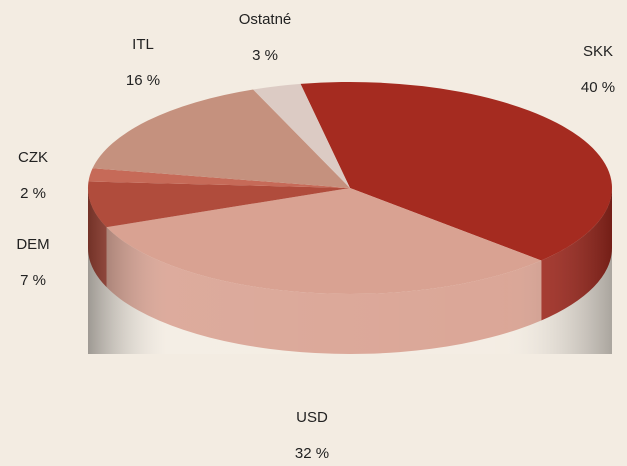 The image size is (627, 466). I want to click on slice-label: ITL, so click(143, 44).